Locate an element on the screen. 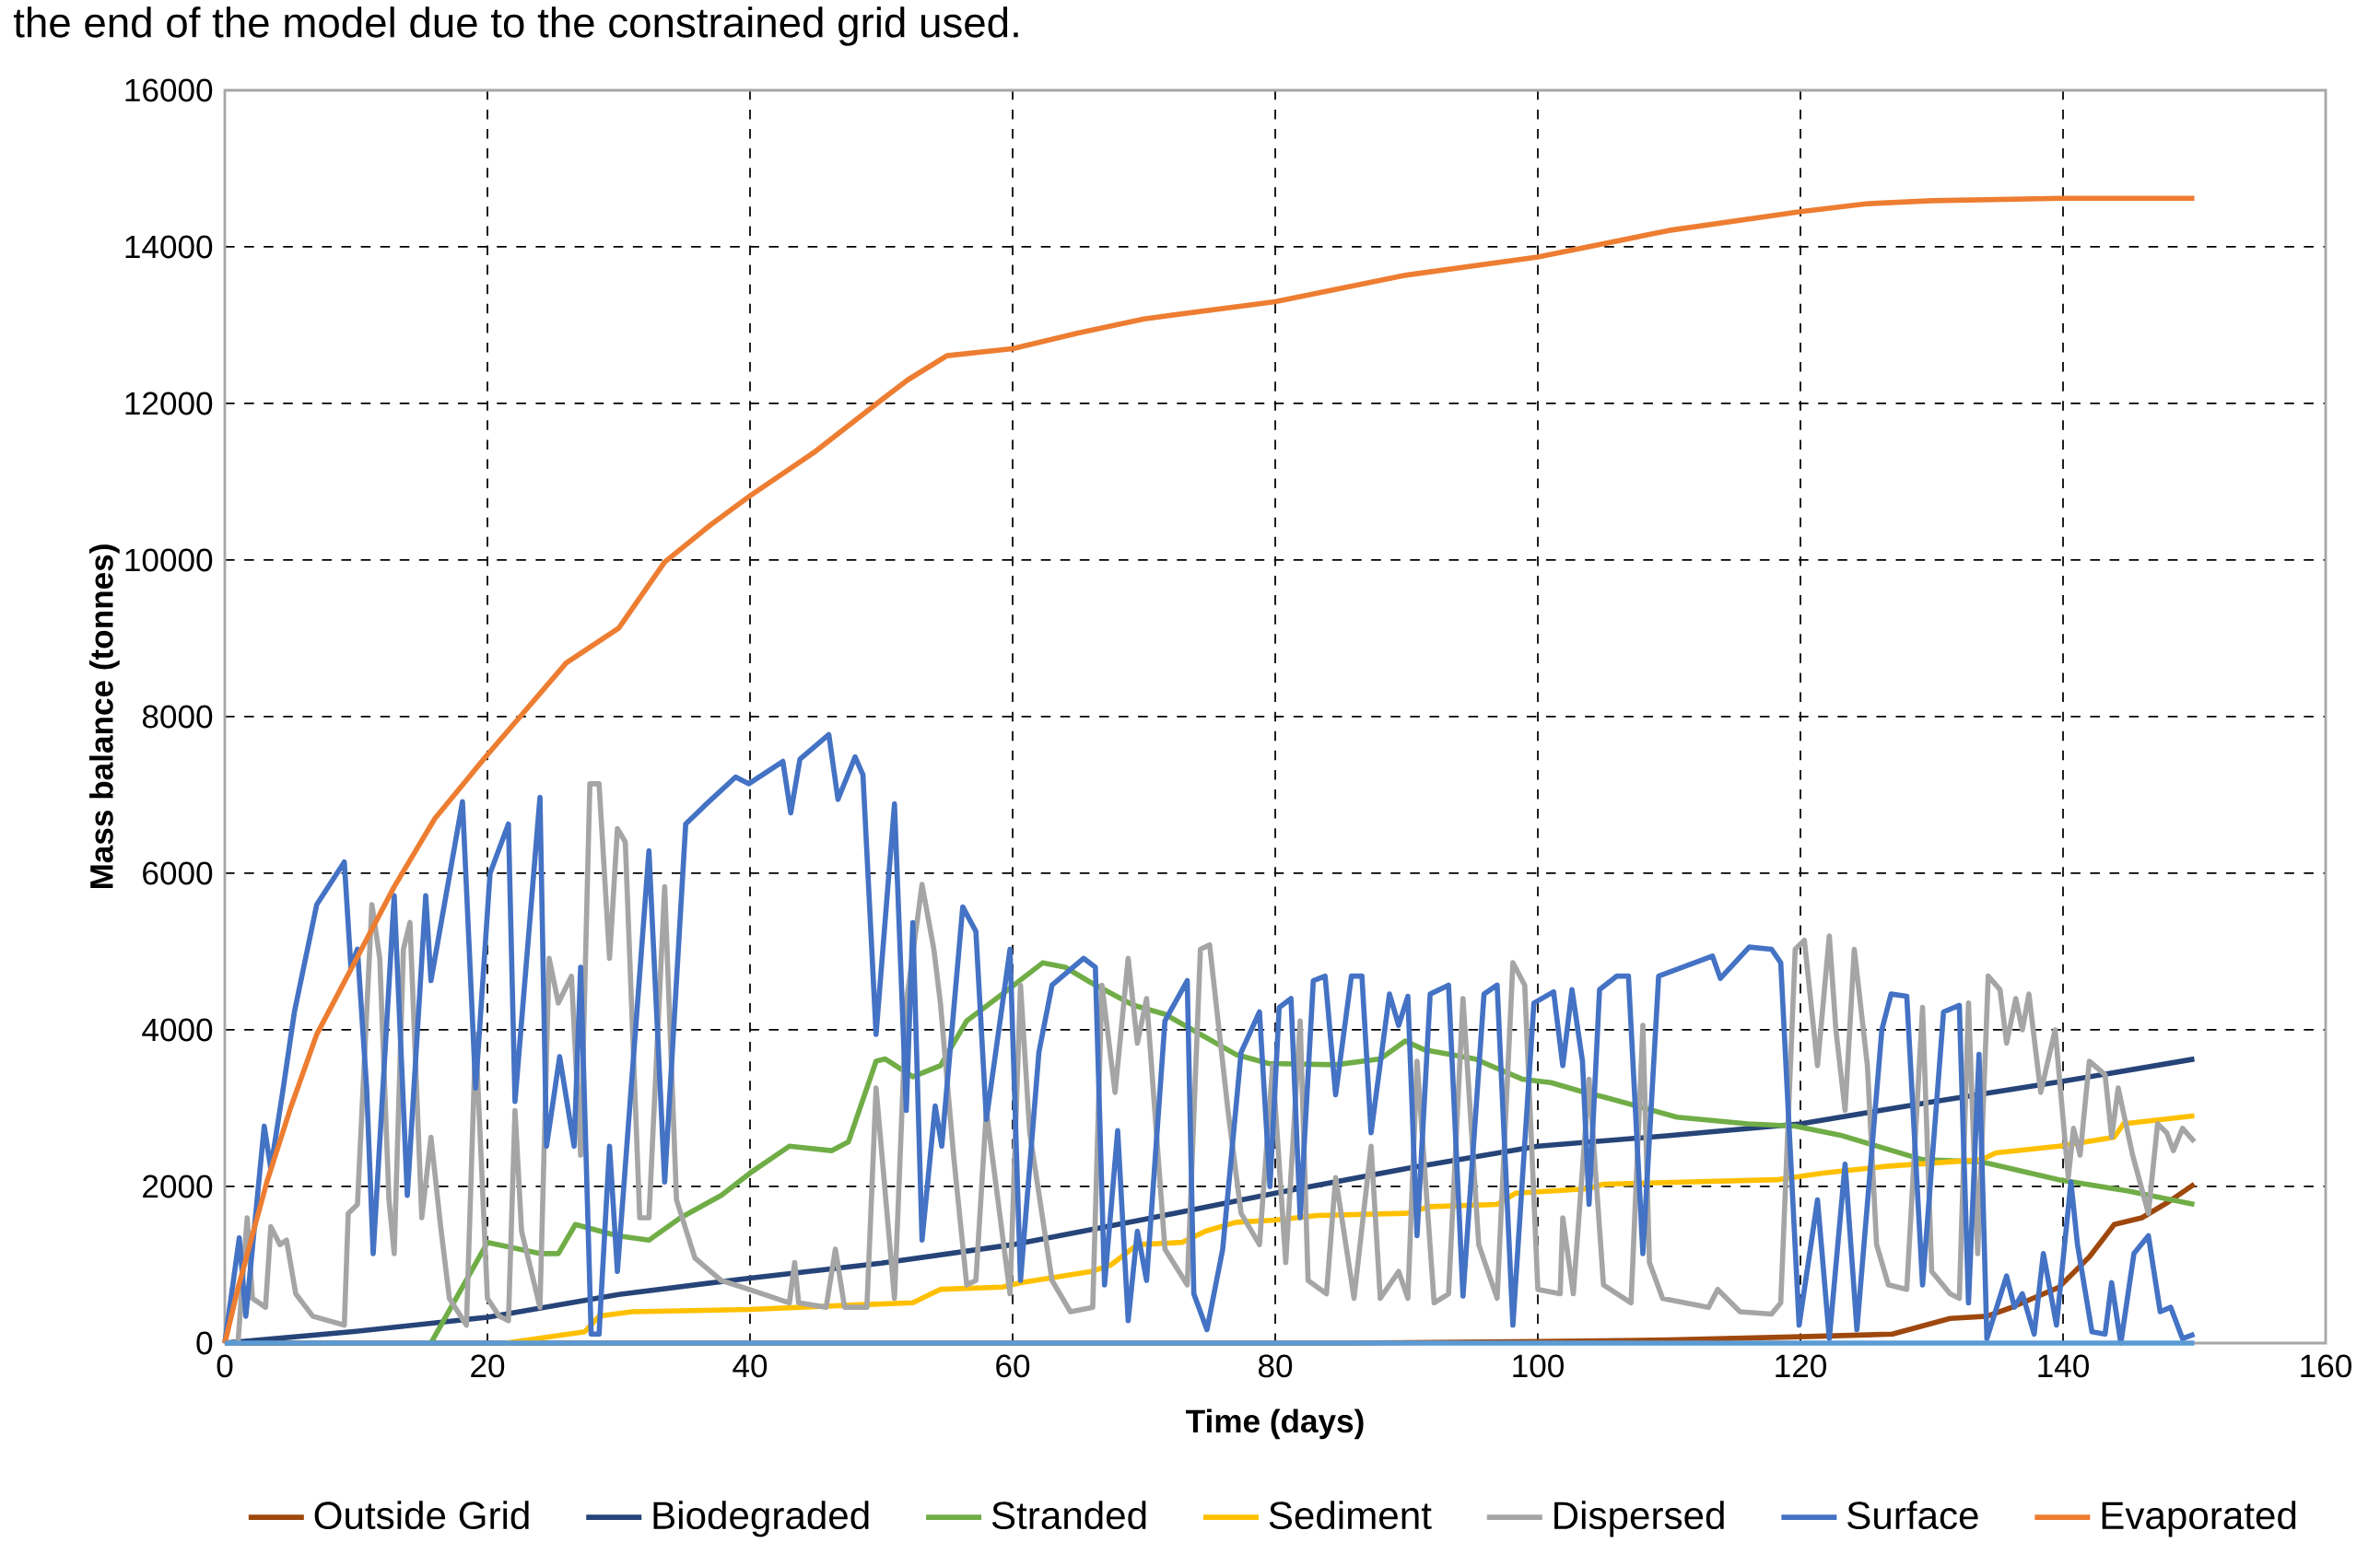 Image resolution: width=2380 pixels, height=1566 pixels. x-tick-label: 140 is located at coordinates (2063, 1366).